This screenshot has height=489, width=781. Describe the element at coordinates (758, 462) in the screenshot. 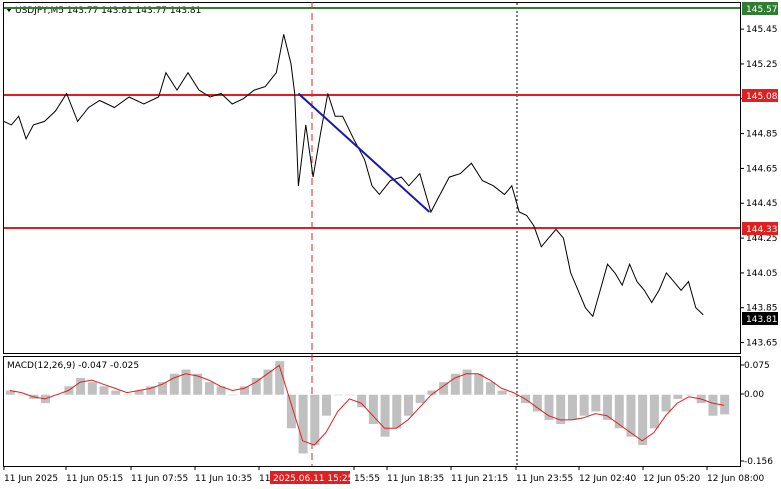

I see `macd-axis-tick-label: -0.156` at that location.